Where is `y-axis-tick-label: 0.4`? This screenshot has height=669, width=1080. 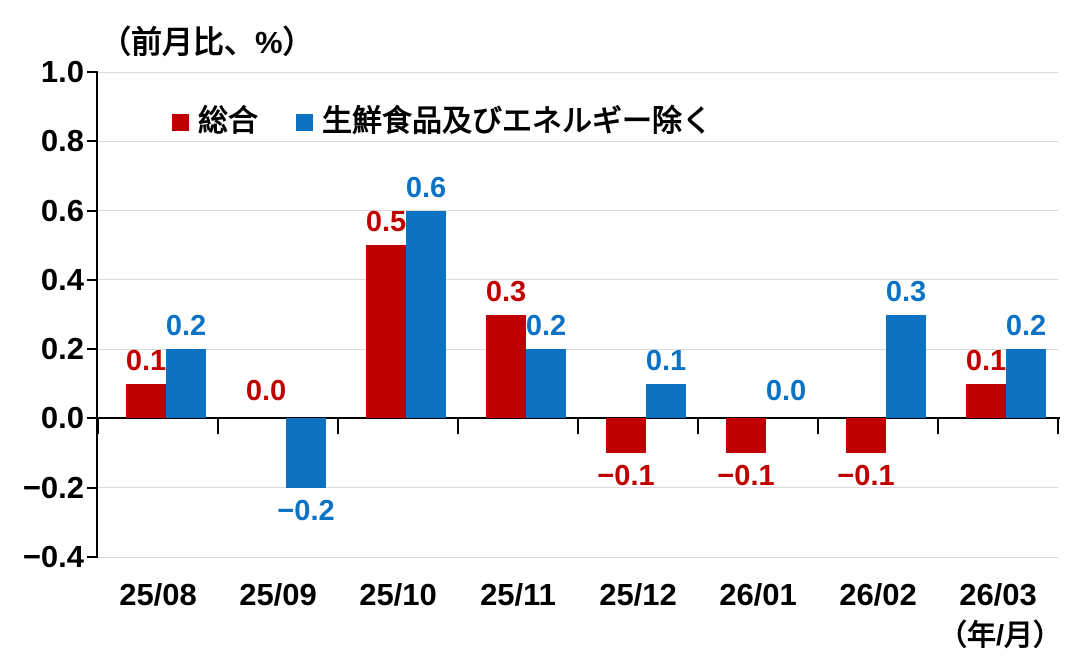
y-axis-tick-label: 0.4 is located at coordinates (62, 279).